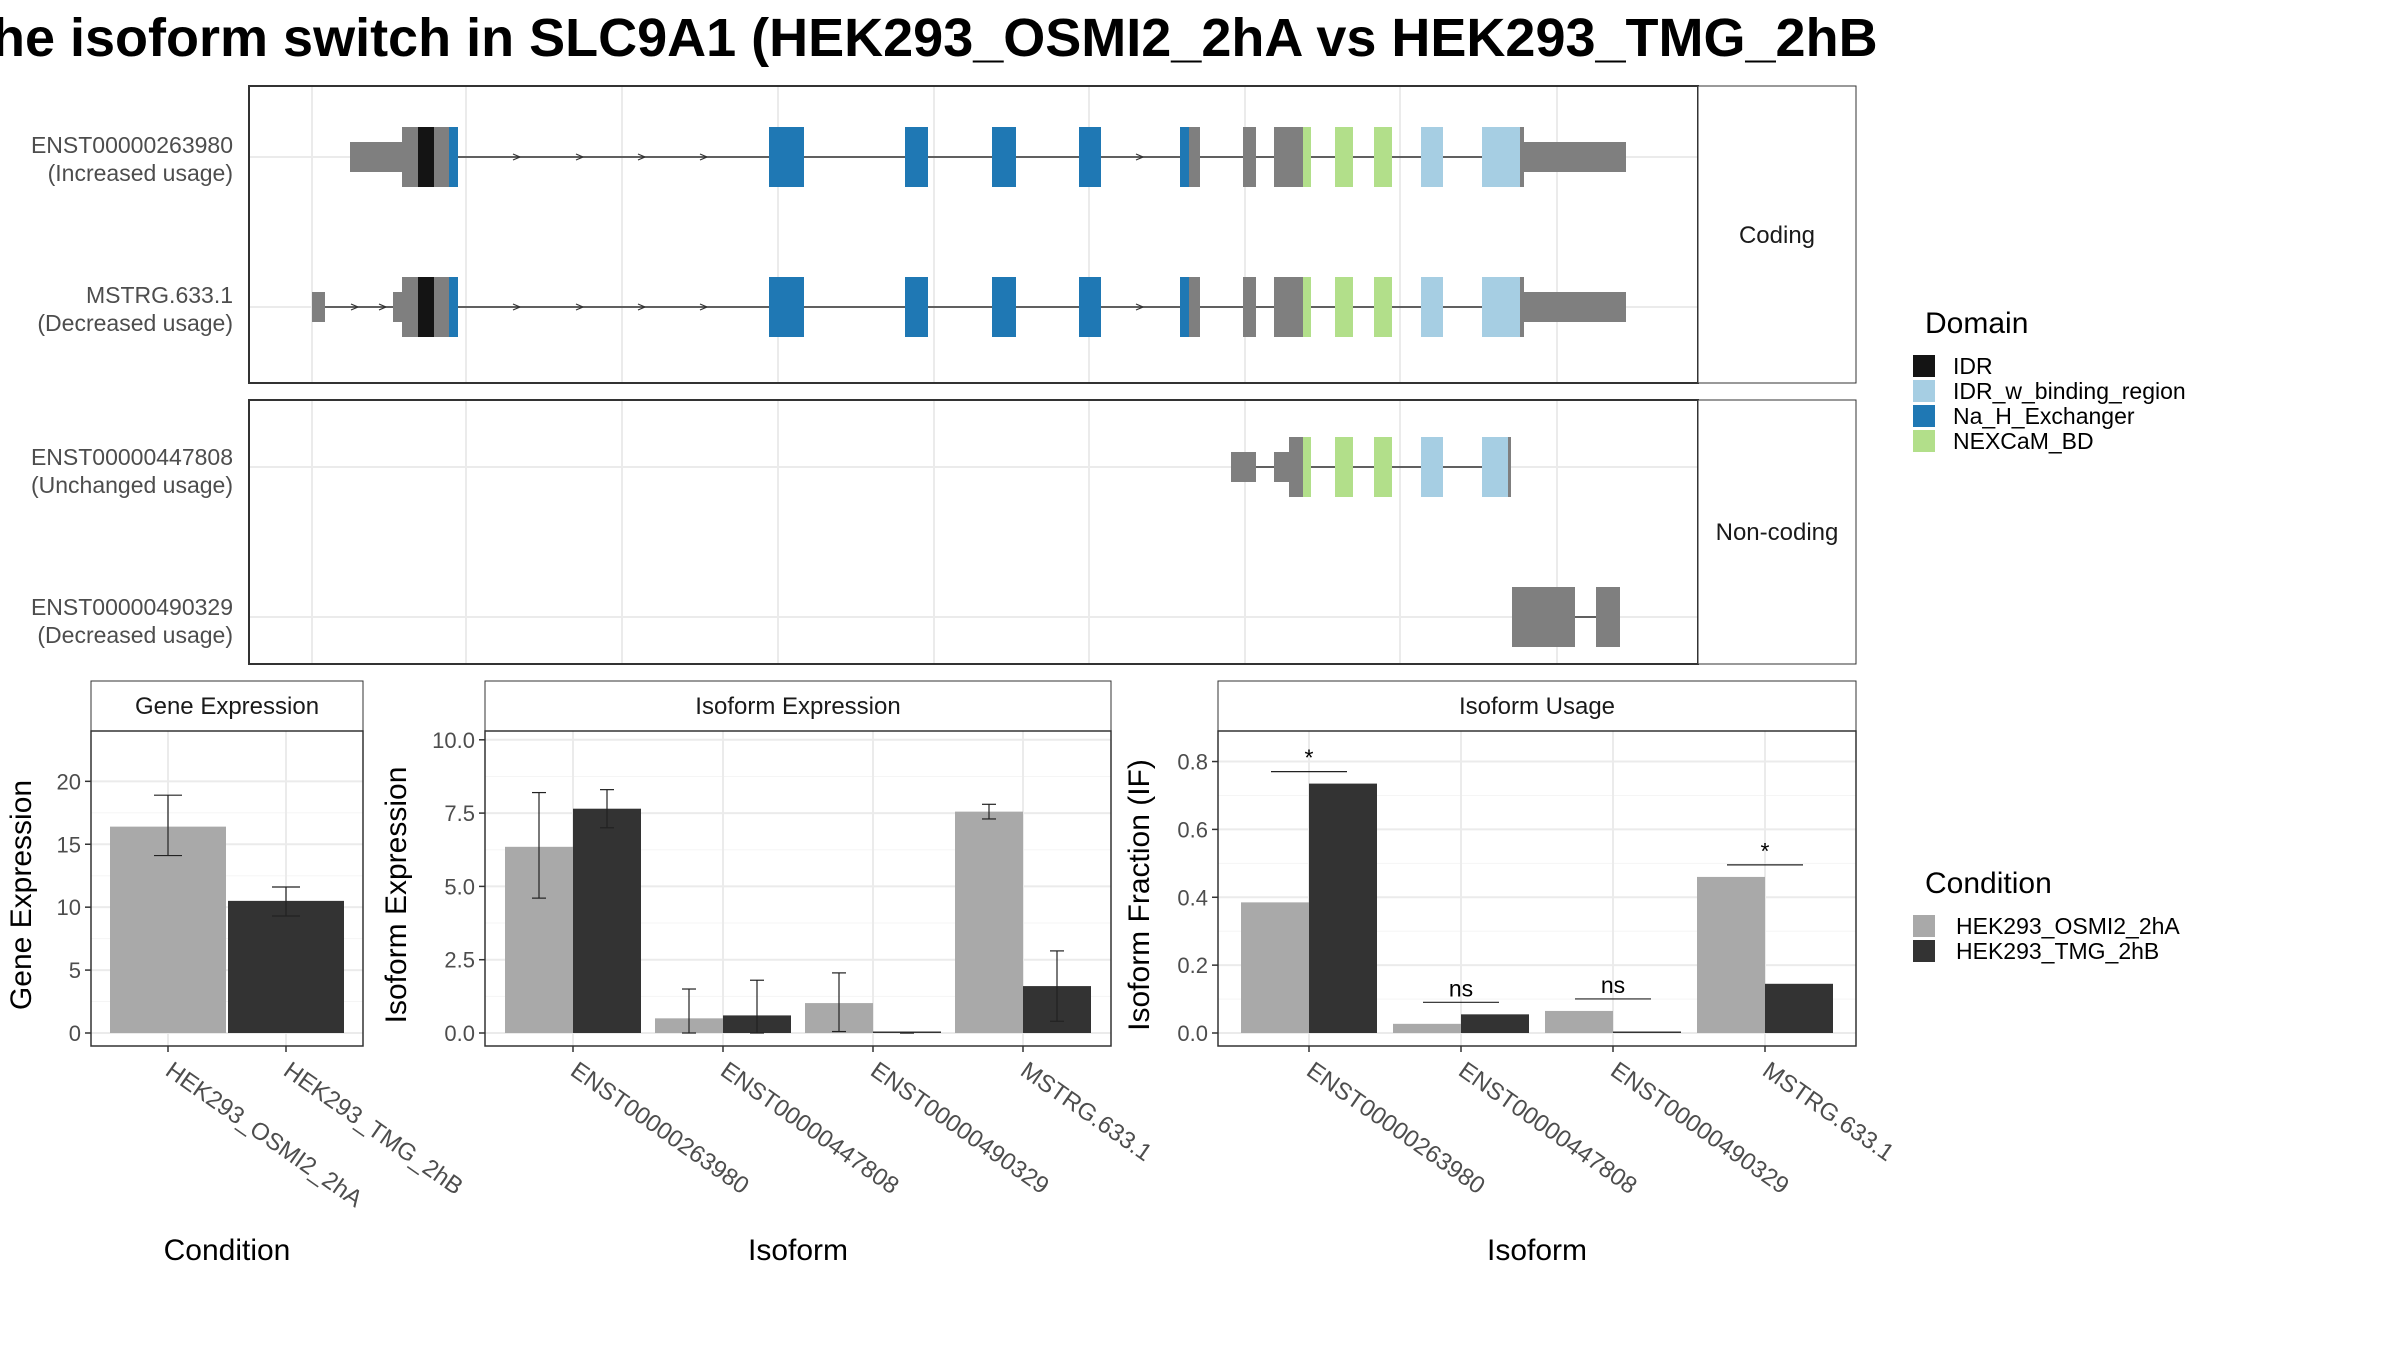 The height and width of the screenshot is (1350, 2400). Describe the element at coordinates (1192, 762) in the screenshot. I see `y-tick-label: 0.8` at that location.